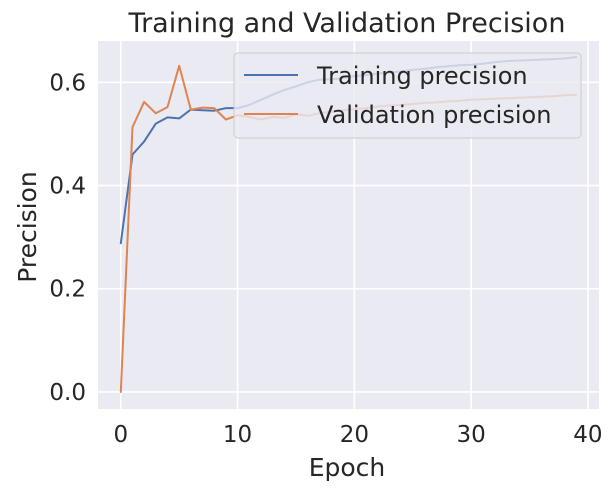 The width and height of the screenshot is (609, 492). Describe the element at coordinates (237, 435) in the screenshot. I see `x-tick-label: 10` at that location.